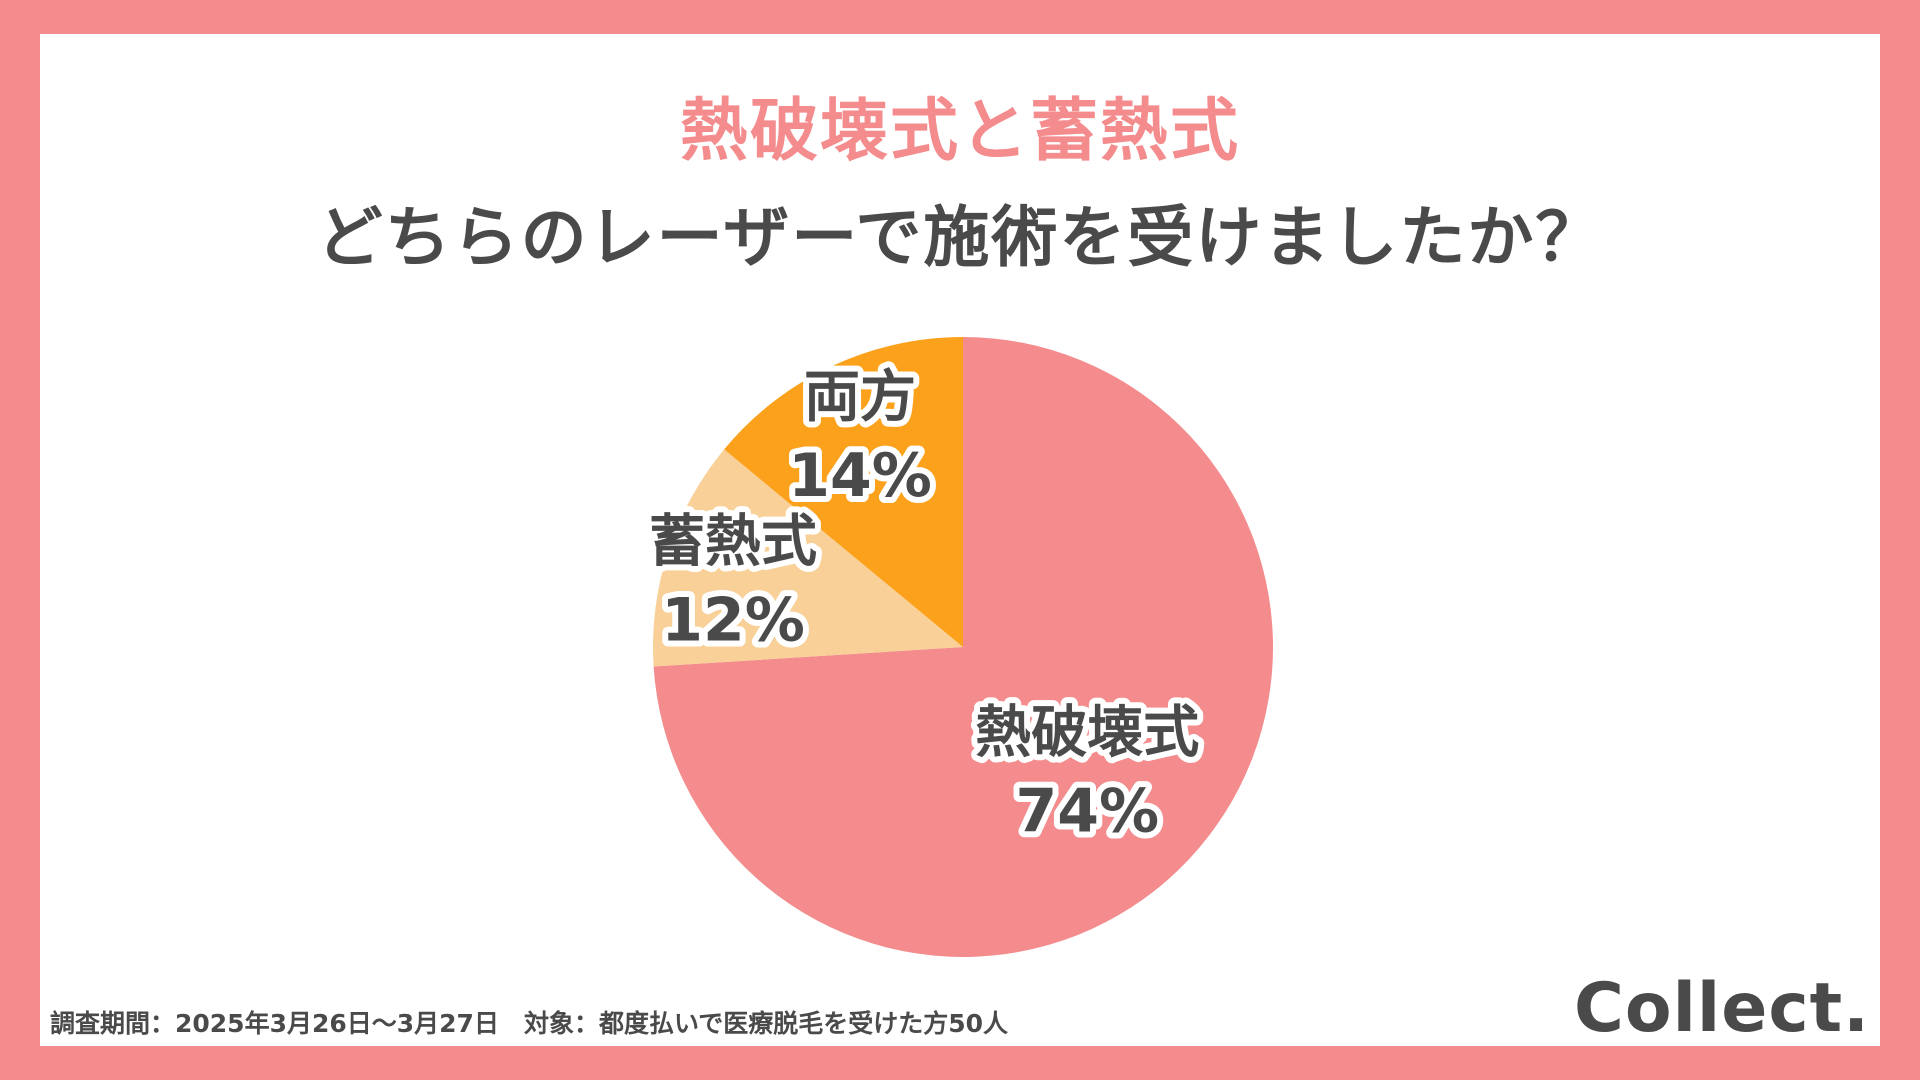  I want to click on pie-label-category-3: 両方, so click(860, 397).